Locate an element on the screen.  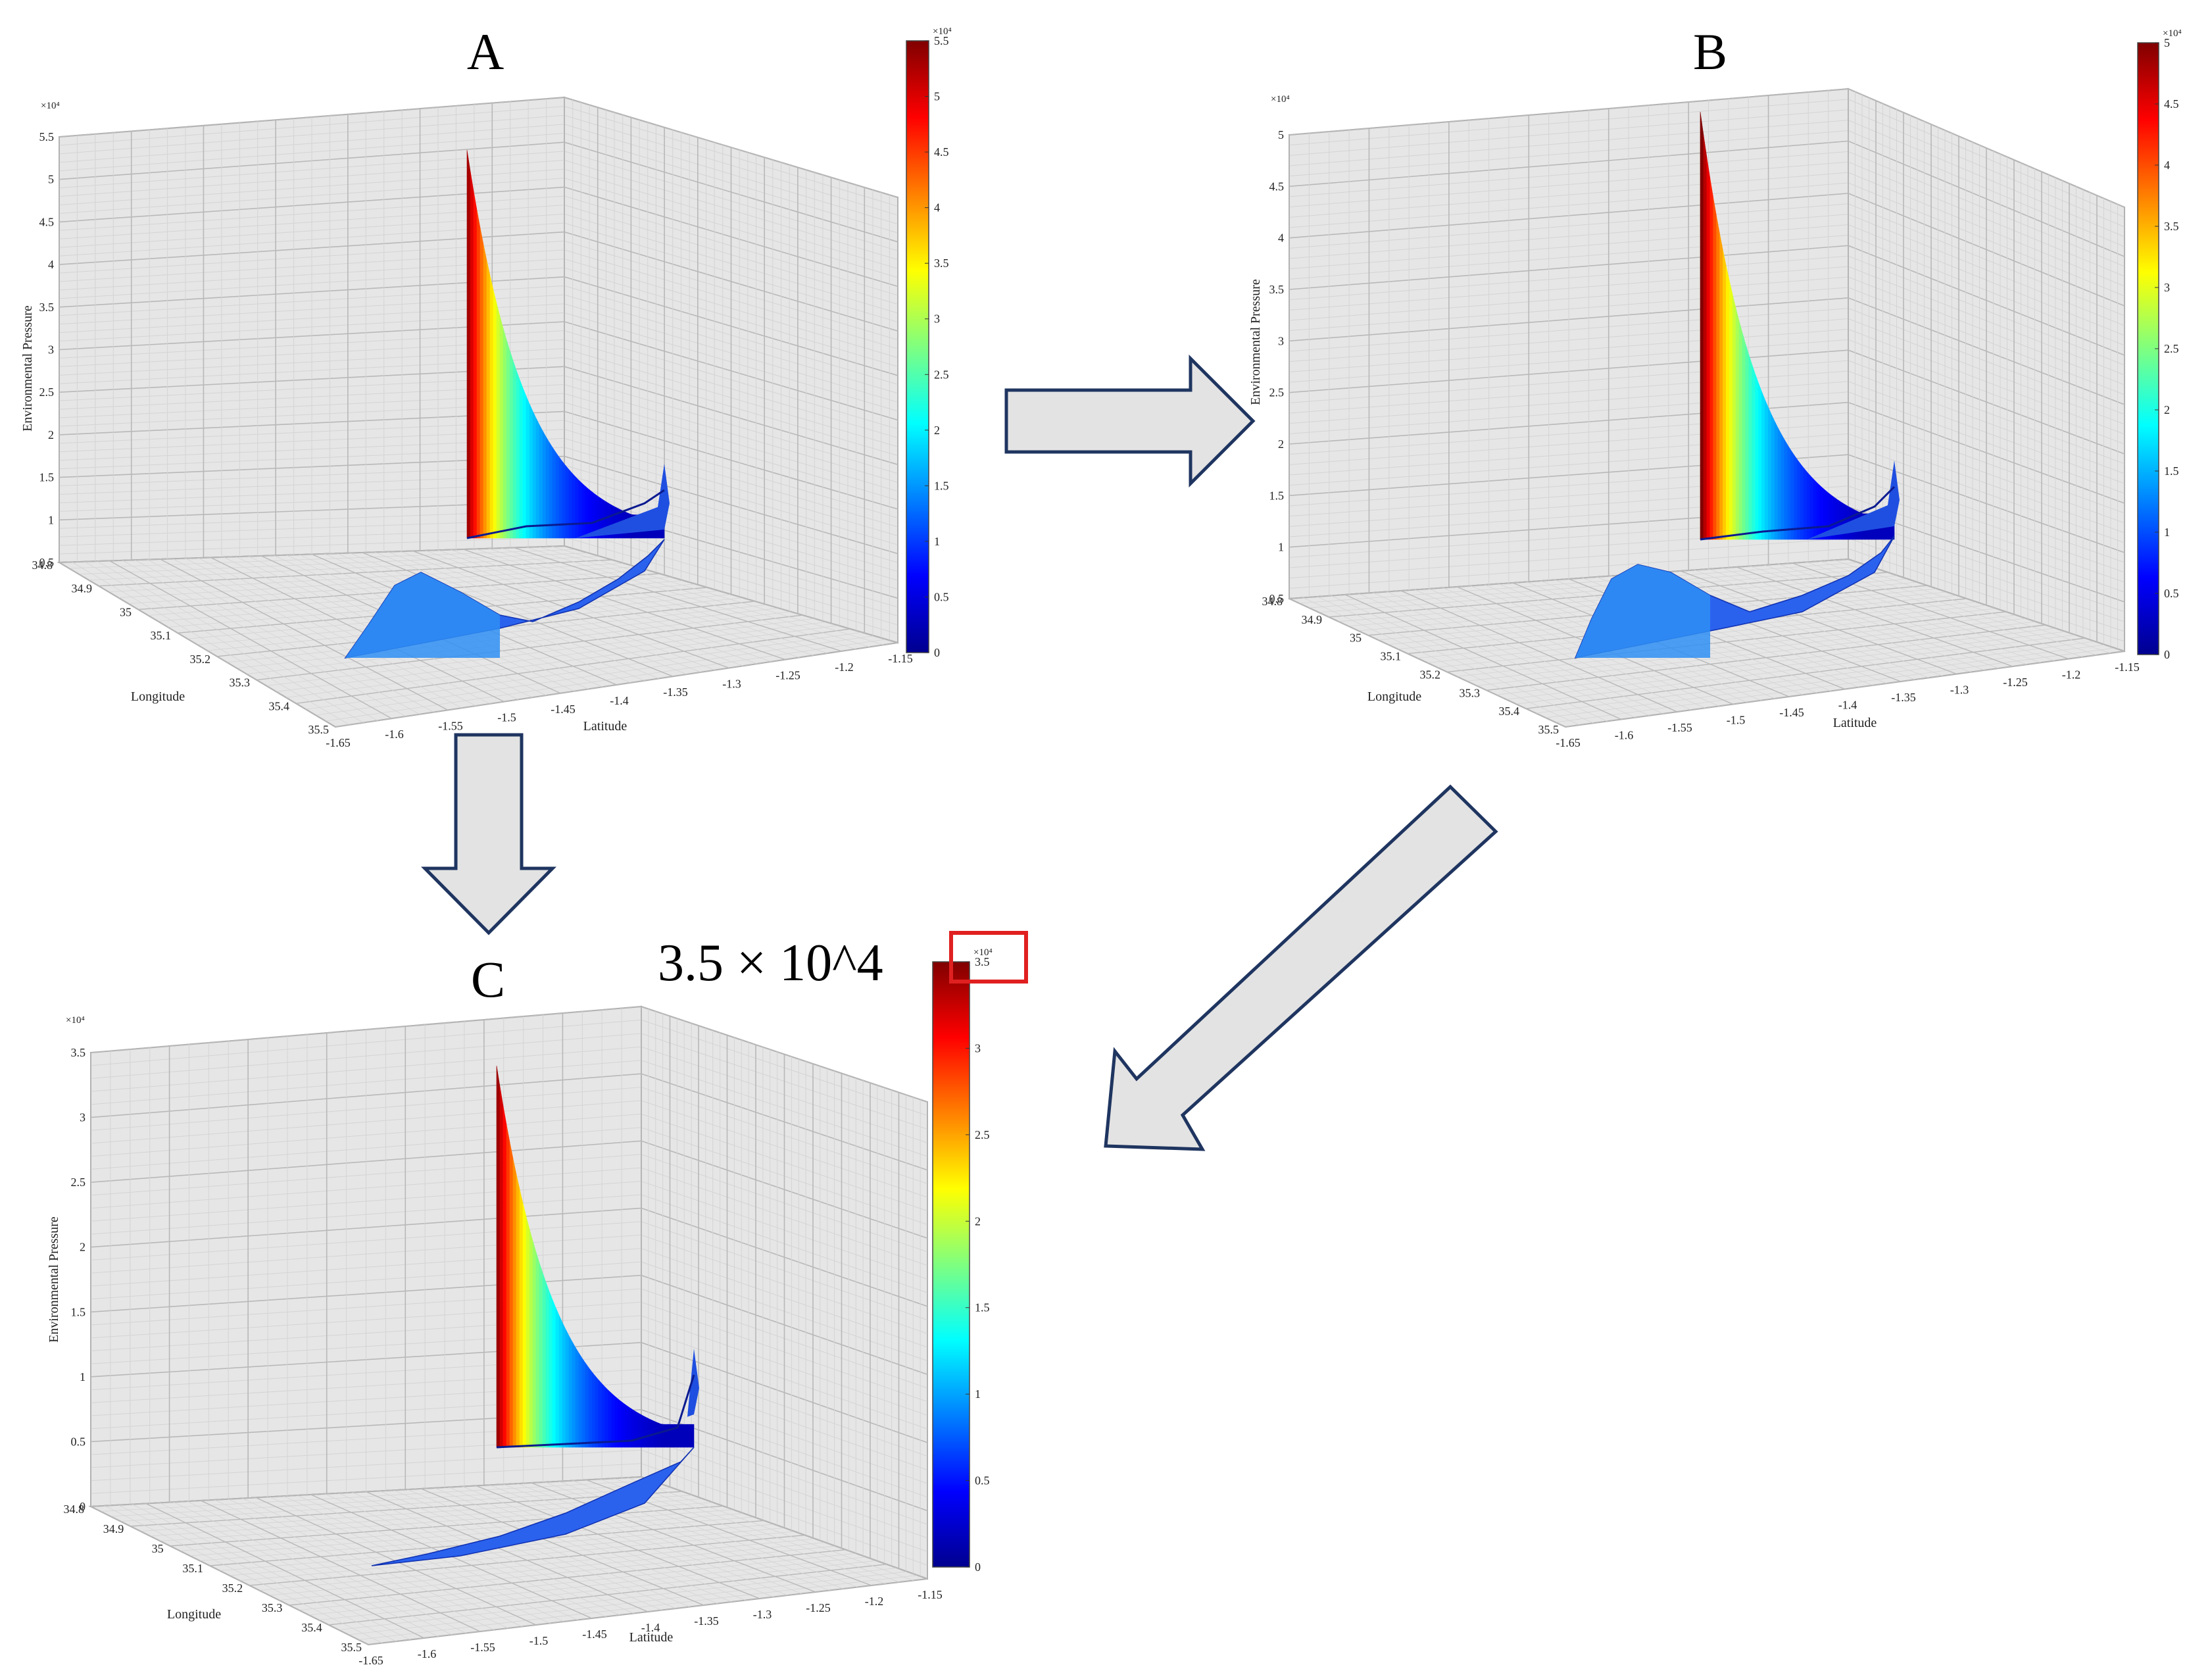
colorbar-tick-label: 3 is located at coordinates (2167, 287).